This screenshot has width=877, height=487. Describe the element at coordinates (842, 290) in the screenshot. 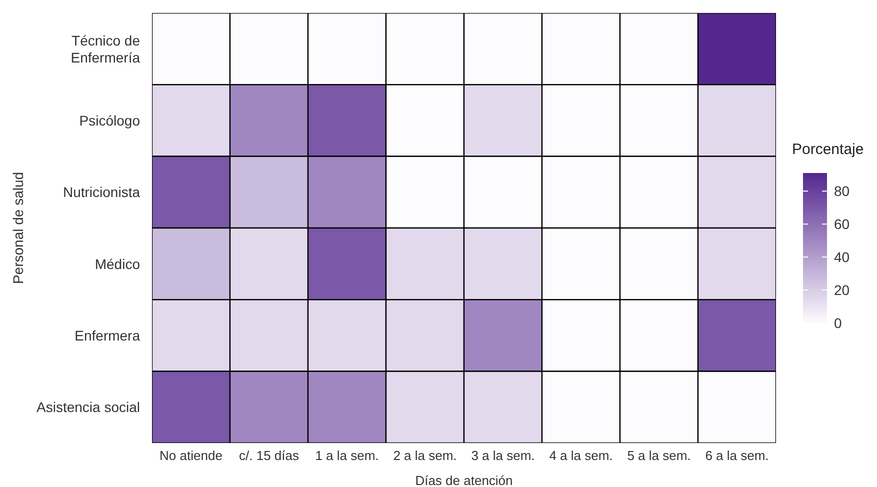

I see `color-bar-label: 20` at that location.